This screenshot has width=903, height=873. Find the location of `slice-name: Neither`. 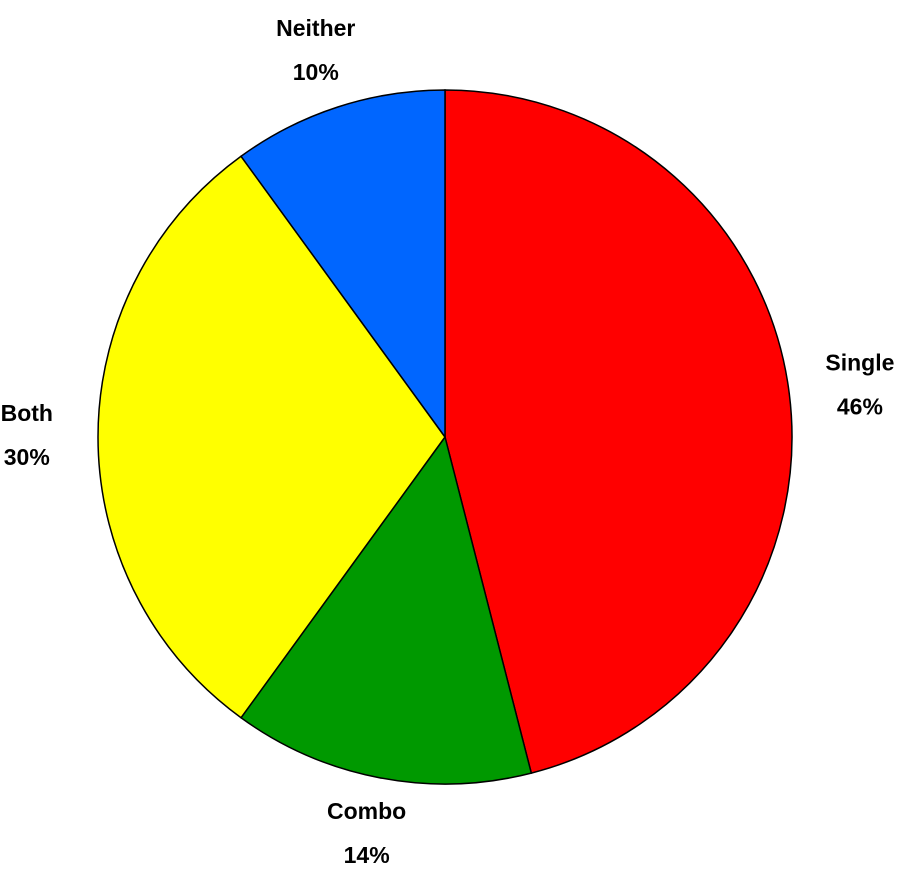

slice-name: Neither is located at coordinates (315, 28).